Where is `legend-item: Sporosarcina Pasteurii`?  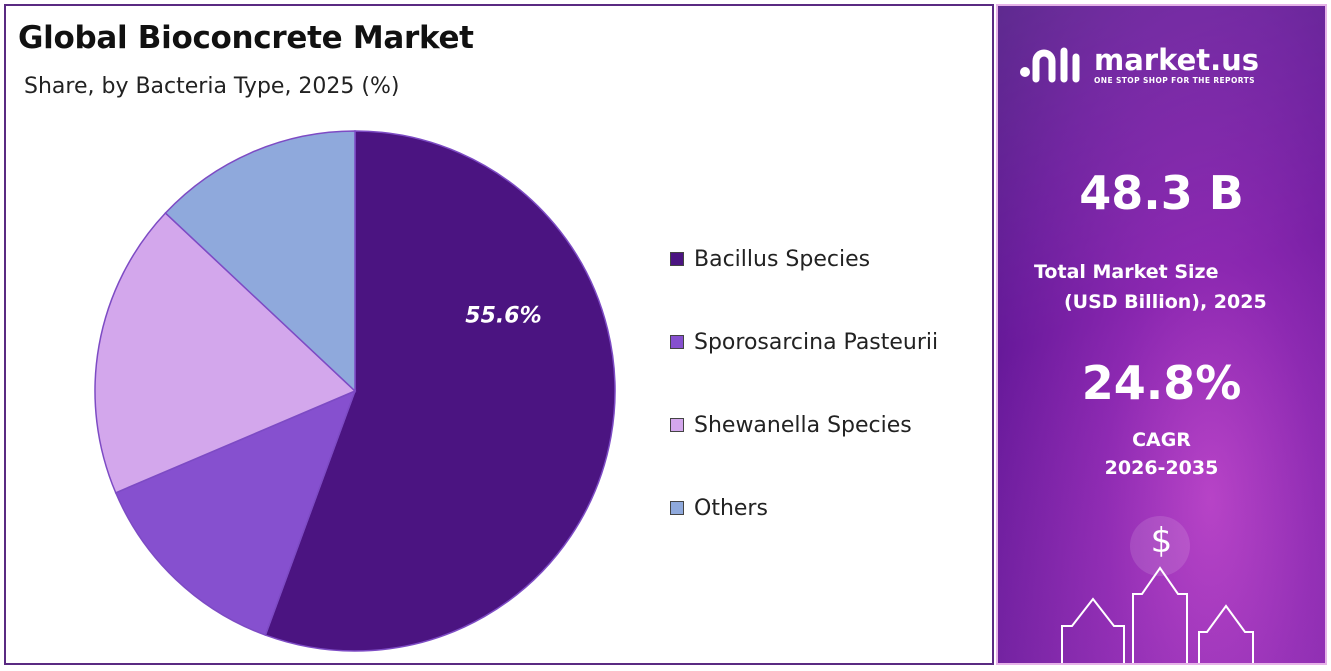 legend-item: Sporosarcina Pasteurii is located at coordinates (804, 342).